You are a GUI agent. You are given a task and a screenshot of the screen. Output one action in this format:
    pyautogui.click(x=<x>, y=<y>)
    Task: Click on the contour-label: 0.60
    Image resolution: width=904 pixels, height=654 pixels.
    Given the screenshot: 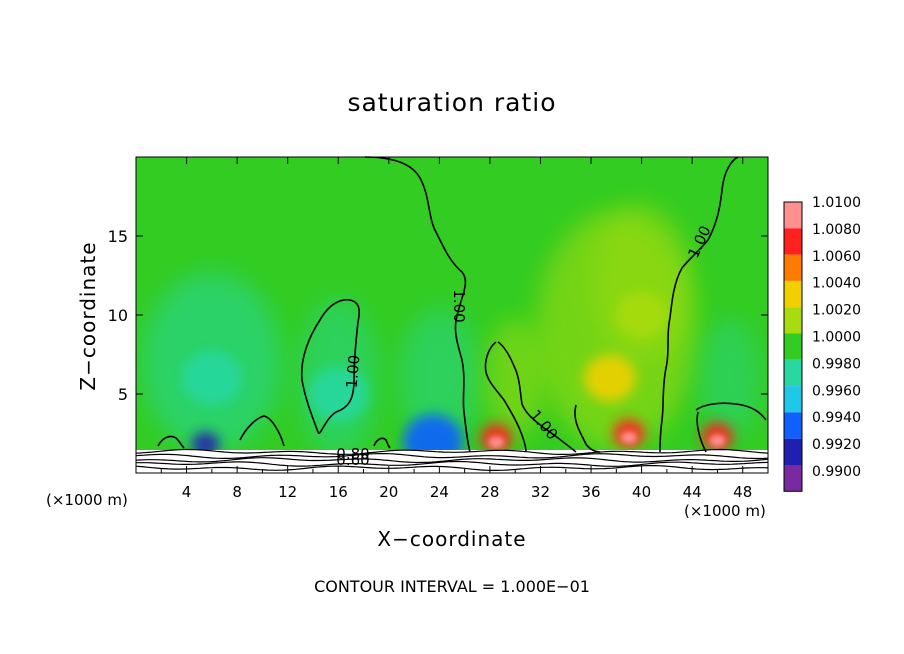 What is the action you would take?
    pyautogui.click(x=352, y=460)
    